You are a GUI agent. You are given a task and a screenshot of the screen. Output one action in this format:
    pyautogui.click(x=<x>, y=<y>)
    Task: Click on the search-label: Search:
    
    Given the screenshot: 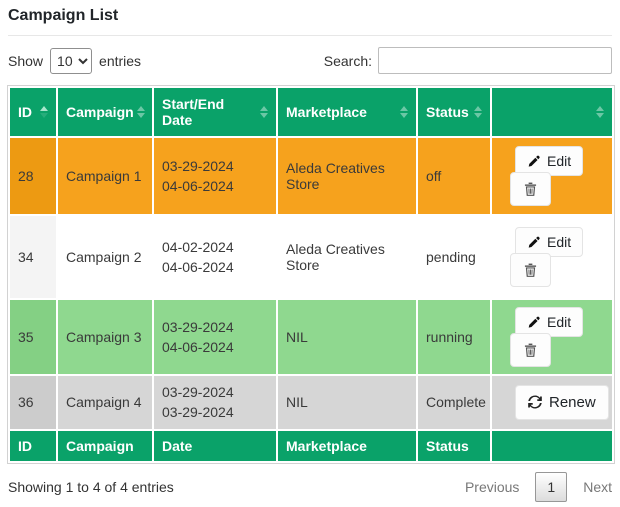 What is the action you would take?
    pyautogui.click(x=348, y=61)
    